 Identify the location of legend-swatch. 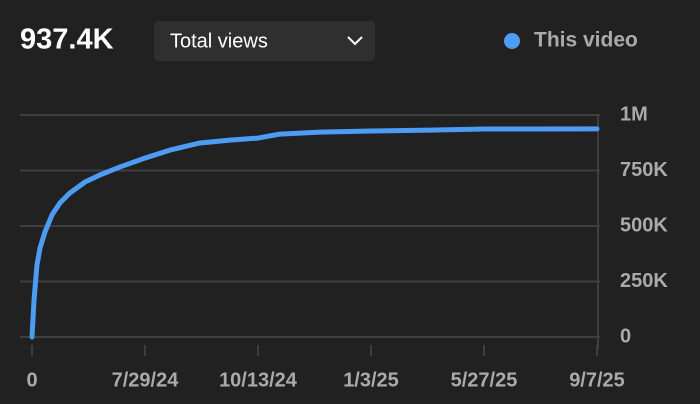
(512, 41).